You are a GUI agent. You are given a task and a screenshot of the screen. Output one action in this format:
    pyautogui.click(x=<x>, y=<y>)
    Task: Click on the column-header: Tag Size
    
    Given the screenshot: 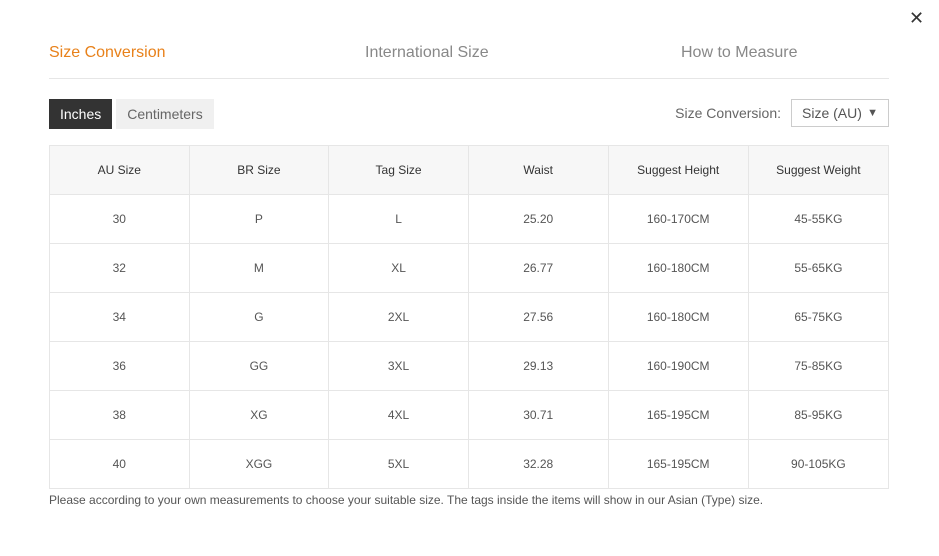 What is the action you would take?
    pyautogui.click(x=398, y=170)
    